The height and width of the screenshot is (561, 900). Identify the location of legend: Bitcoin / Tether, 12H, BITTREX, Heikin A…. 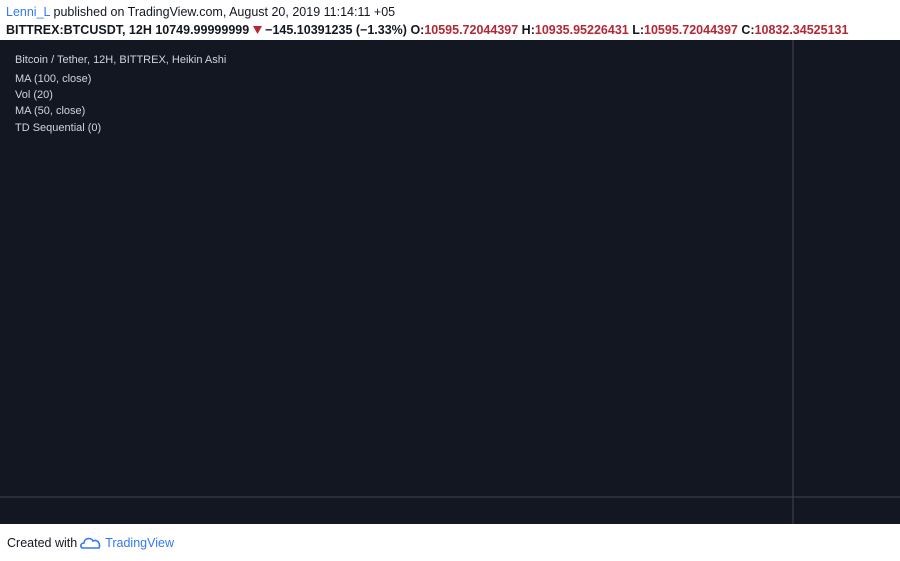
(120, 94).